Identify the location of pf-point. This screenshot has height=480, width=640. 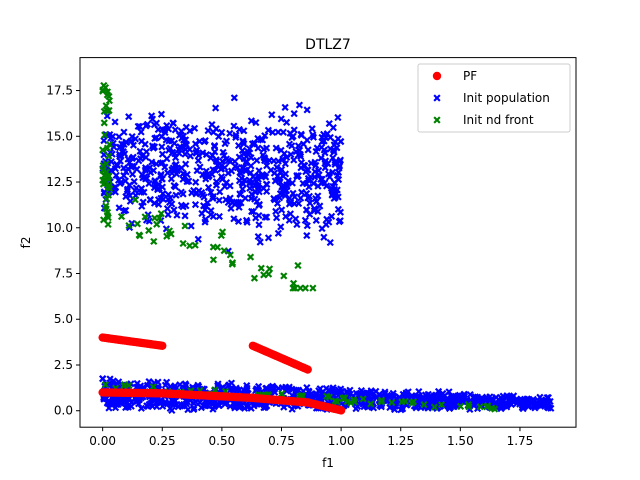
(341, 410).